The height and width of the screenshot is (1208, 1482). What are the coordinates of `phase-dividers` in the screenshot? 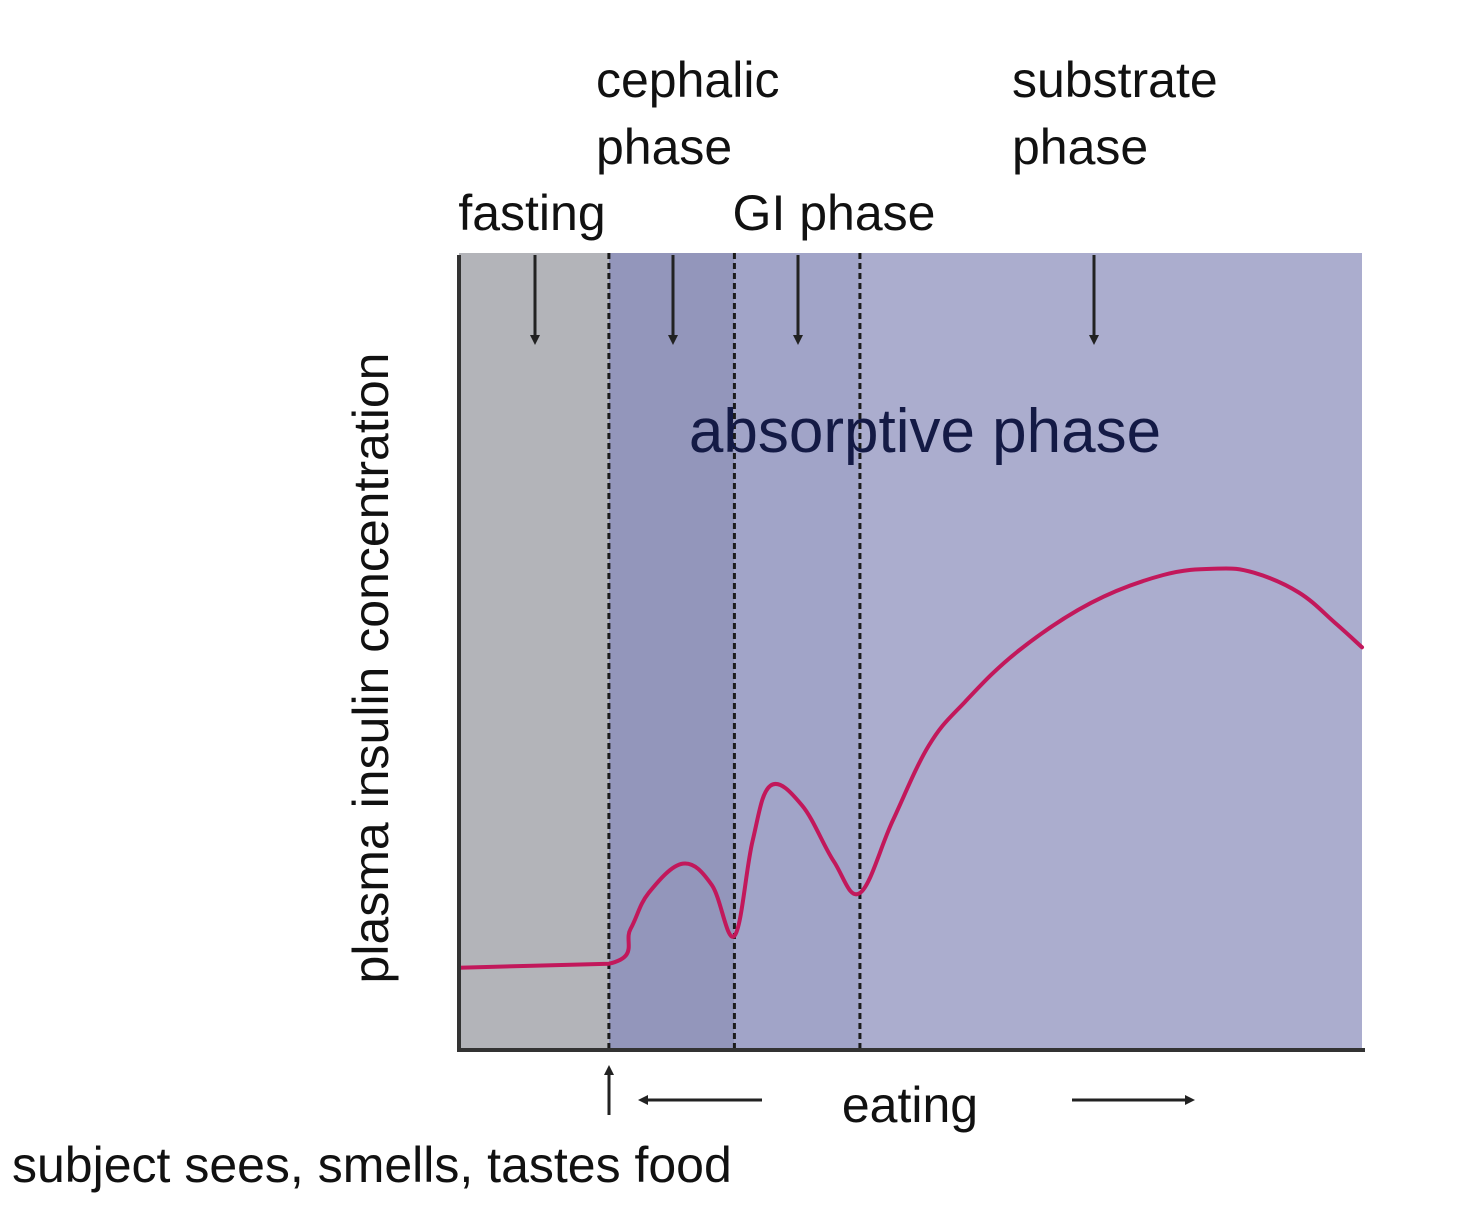 It's located at (734, 650).